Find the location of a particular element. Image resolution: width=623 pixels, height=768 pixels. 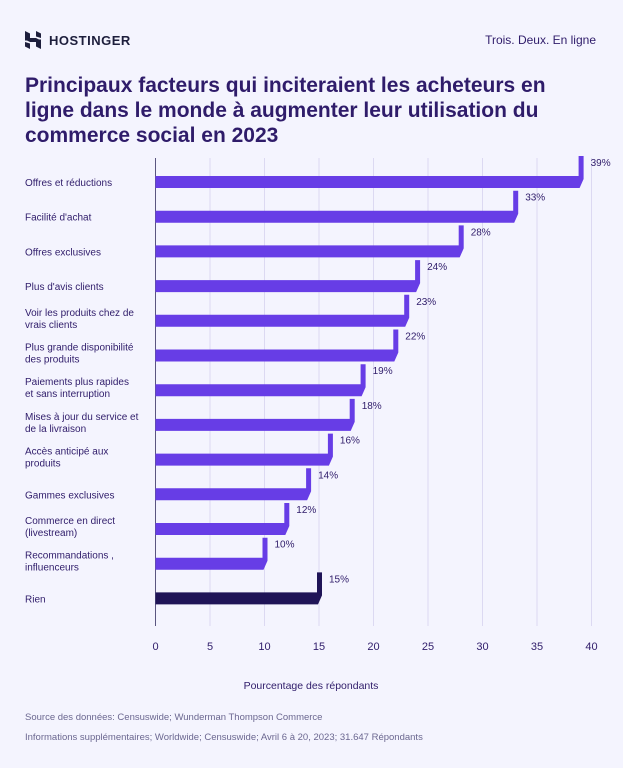

data-label: 22% is located at coordinates (415, 337).